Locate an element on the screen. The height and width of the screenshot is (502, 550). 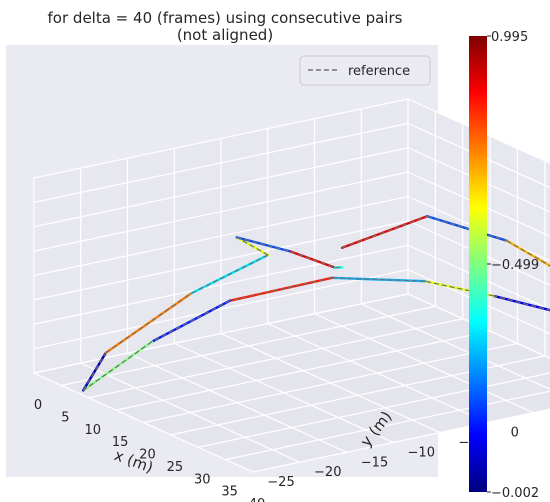
y-tick-label: 0 is located at coordinates (515, 433).